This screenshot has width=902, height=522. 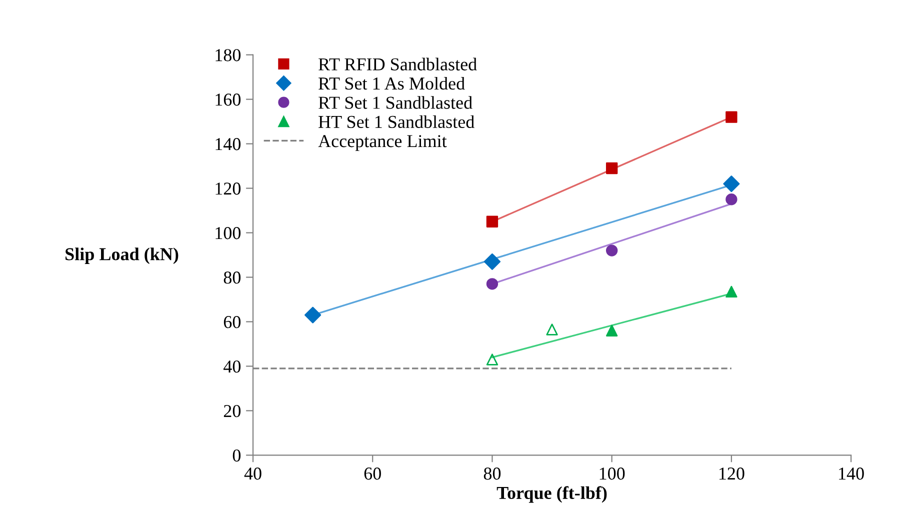 I want to click on x-tick-label: 80, so click(x=492, y=474).